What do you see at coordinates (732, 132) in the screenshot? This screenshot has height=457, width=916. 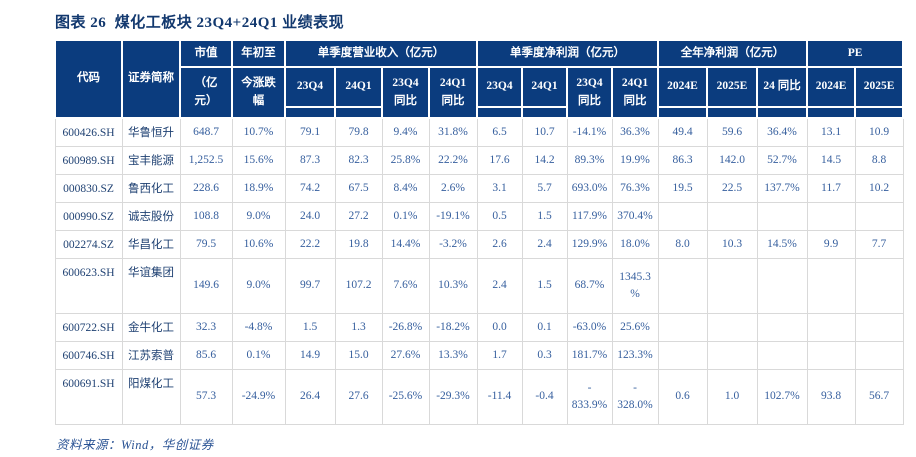 I see `value-cell: 59.6` at bounding box center [732, 132].